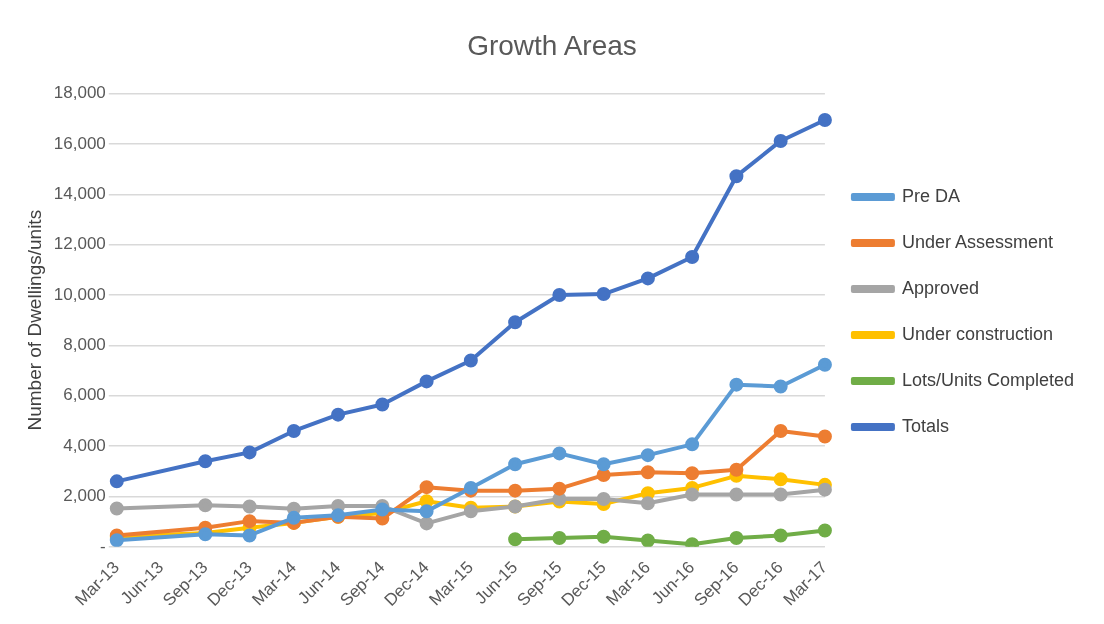 This screenshot has width=1104, height=624. Describe the element at coordinates (940, 287) in the screenshot. I see `legend-label: Approved` at that location.